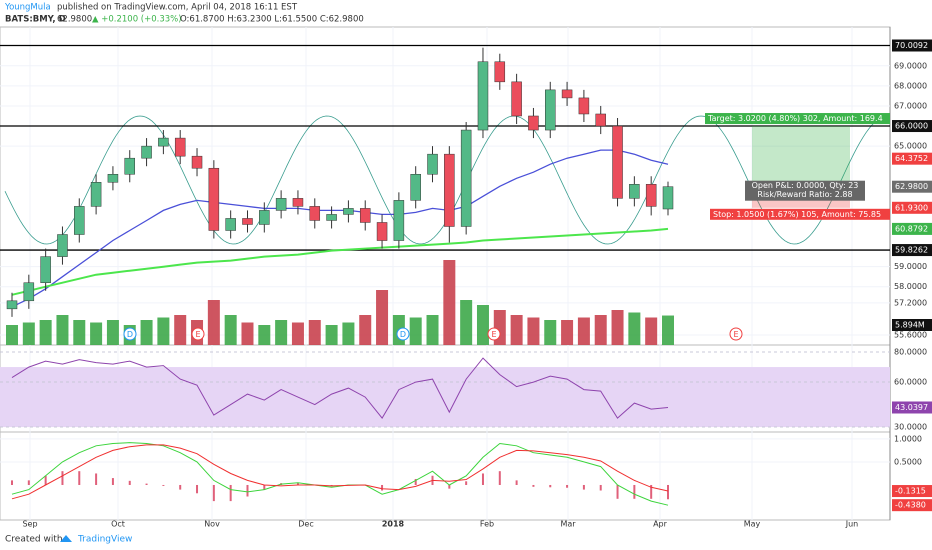 Image resolution: width=932 pixels, height=550 pixels. I want to click on event-label: D, so click(403, 334).